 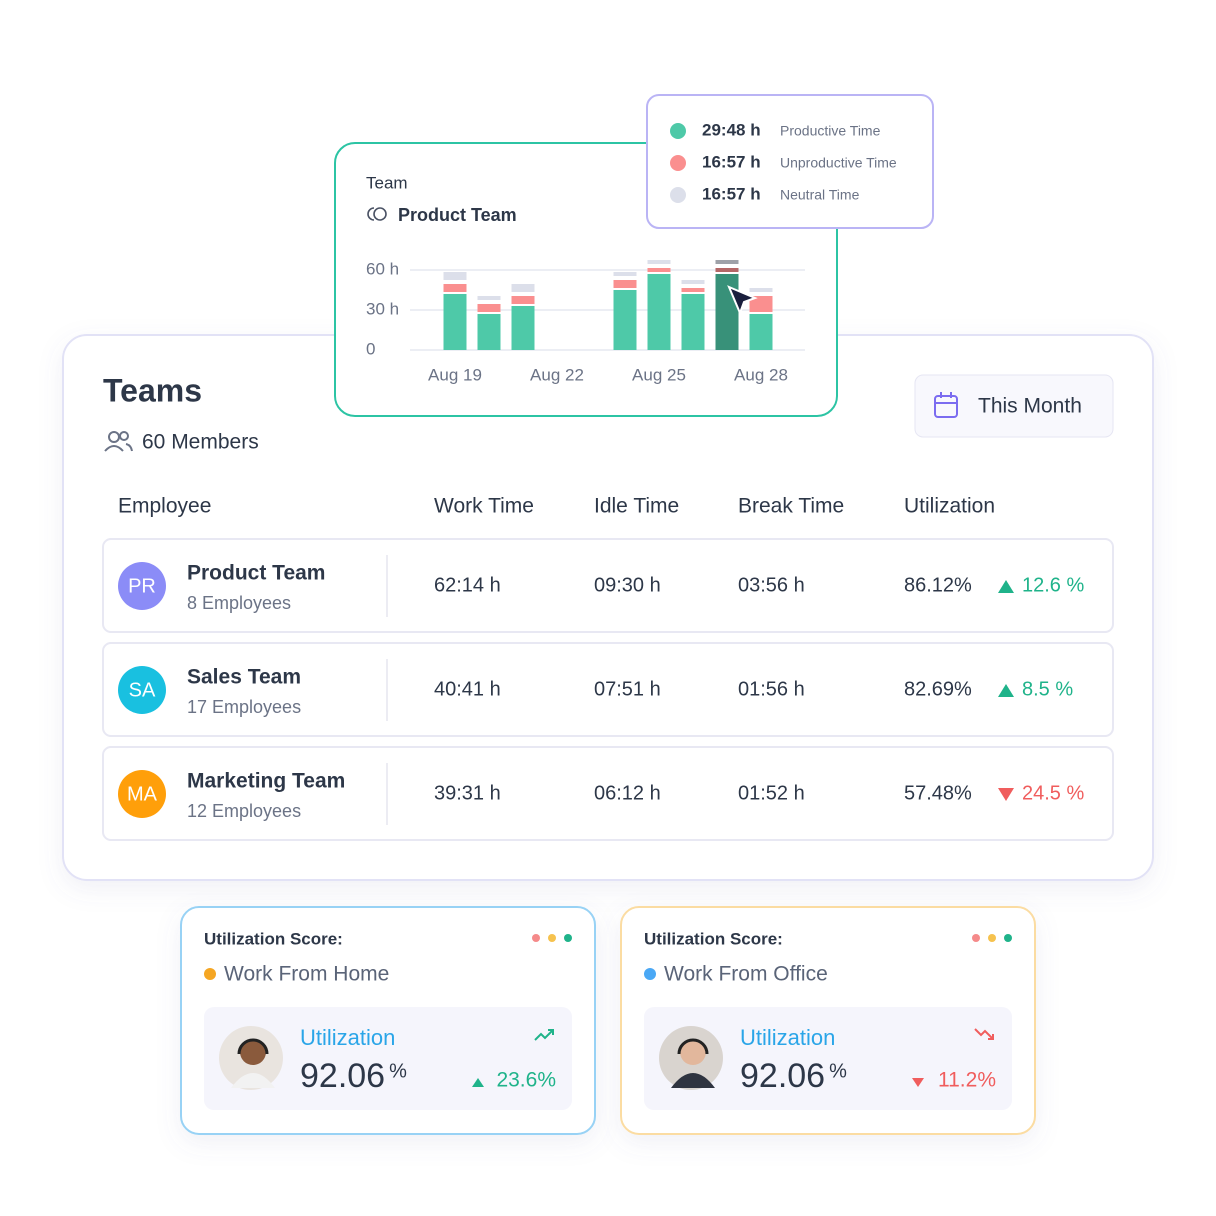 I want to click on team-name: Product Team, so click(x=256, y=573).